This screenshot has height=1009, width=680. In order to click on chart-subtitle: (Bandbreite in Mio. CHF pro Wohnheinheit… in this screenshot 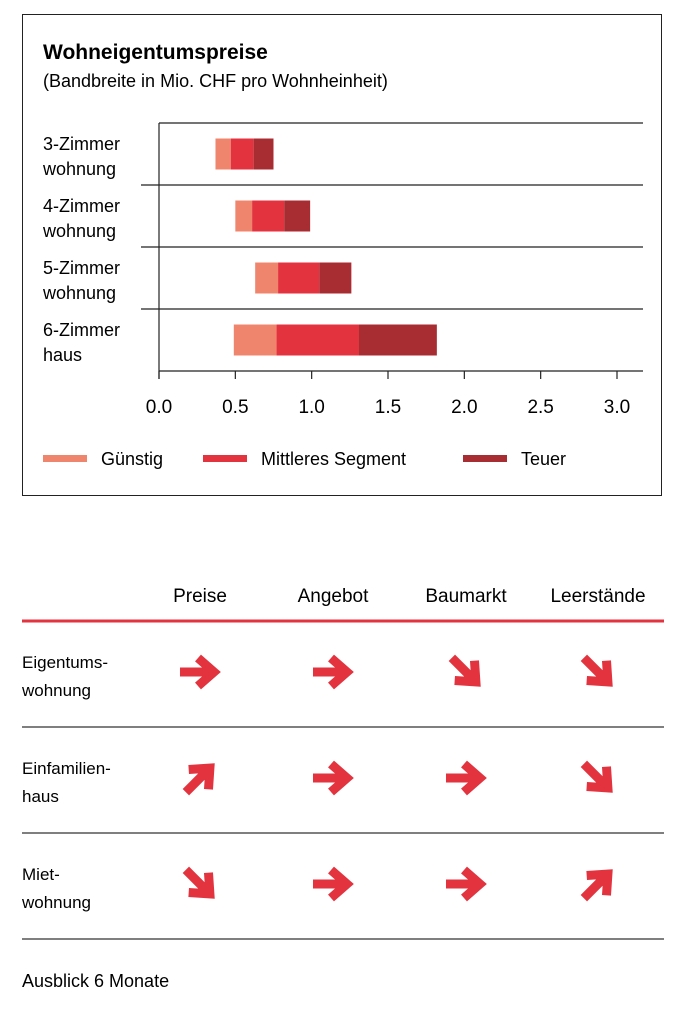, I will do `click(215, 81)`.